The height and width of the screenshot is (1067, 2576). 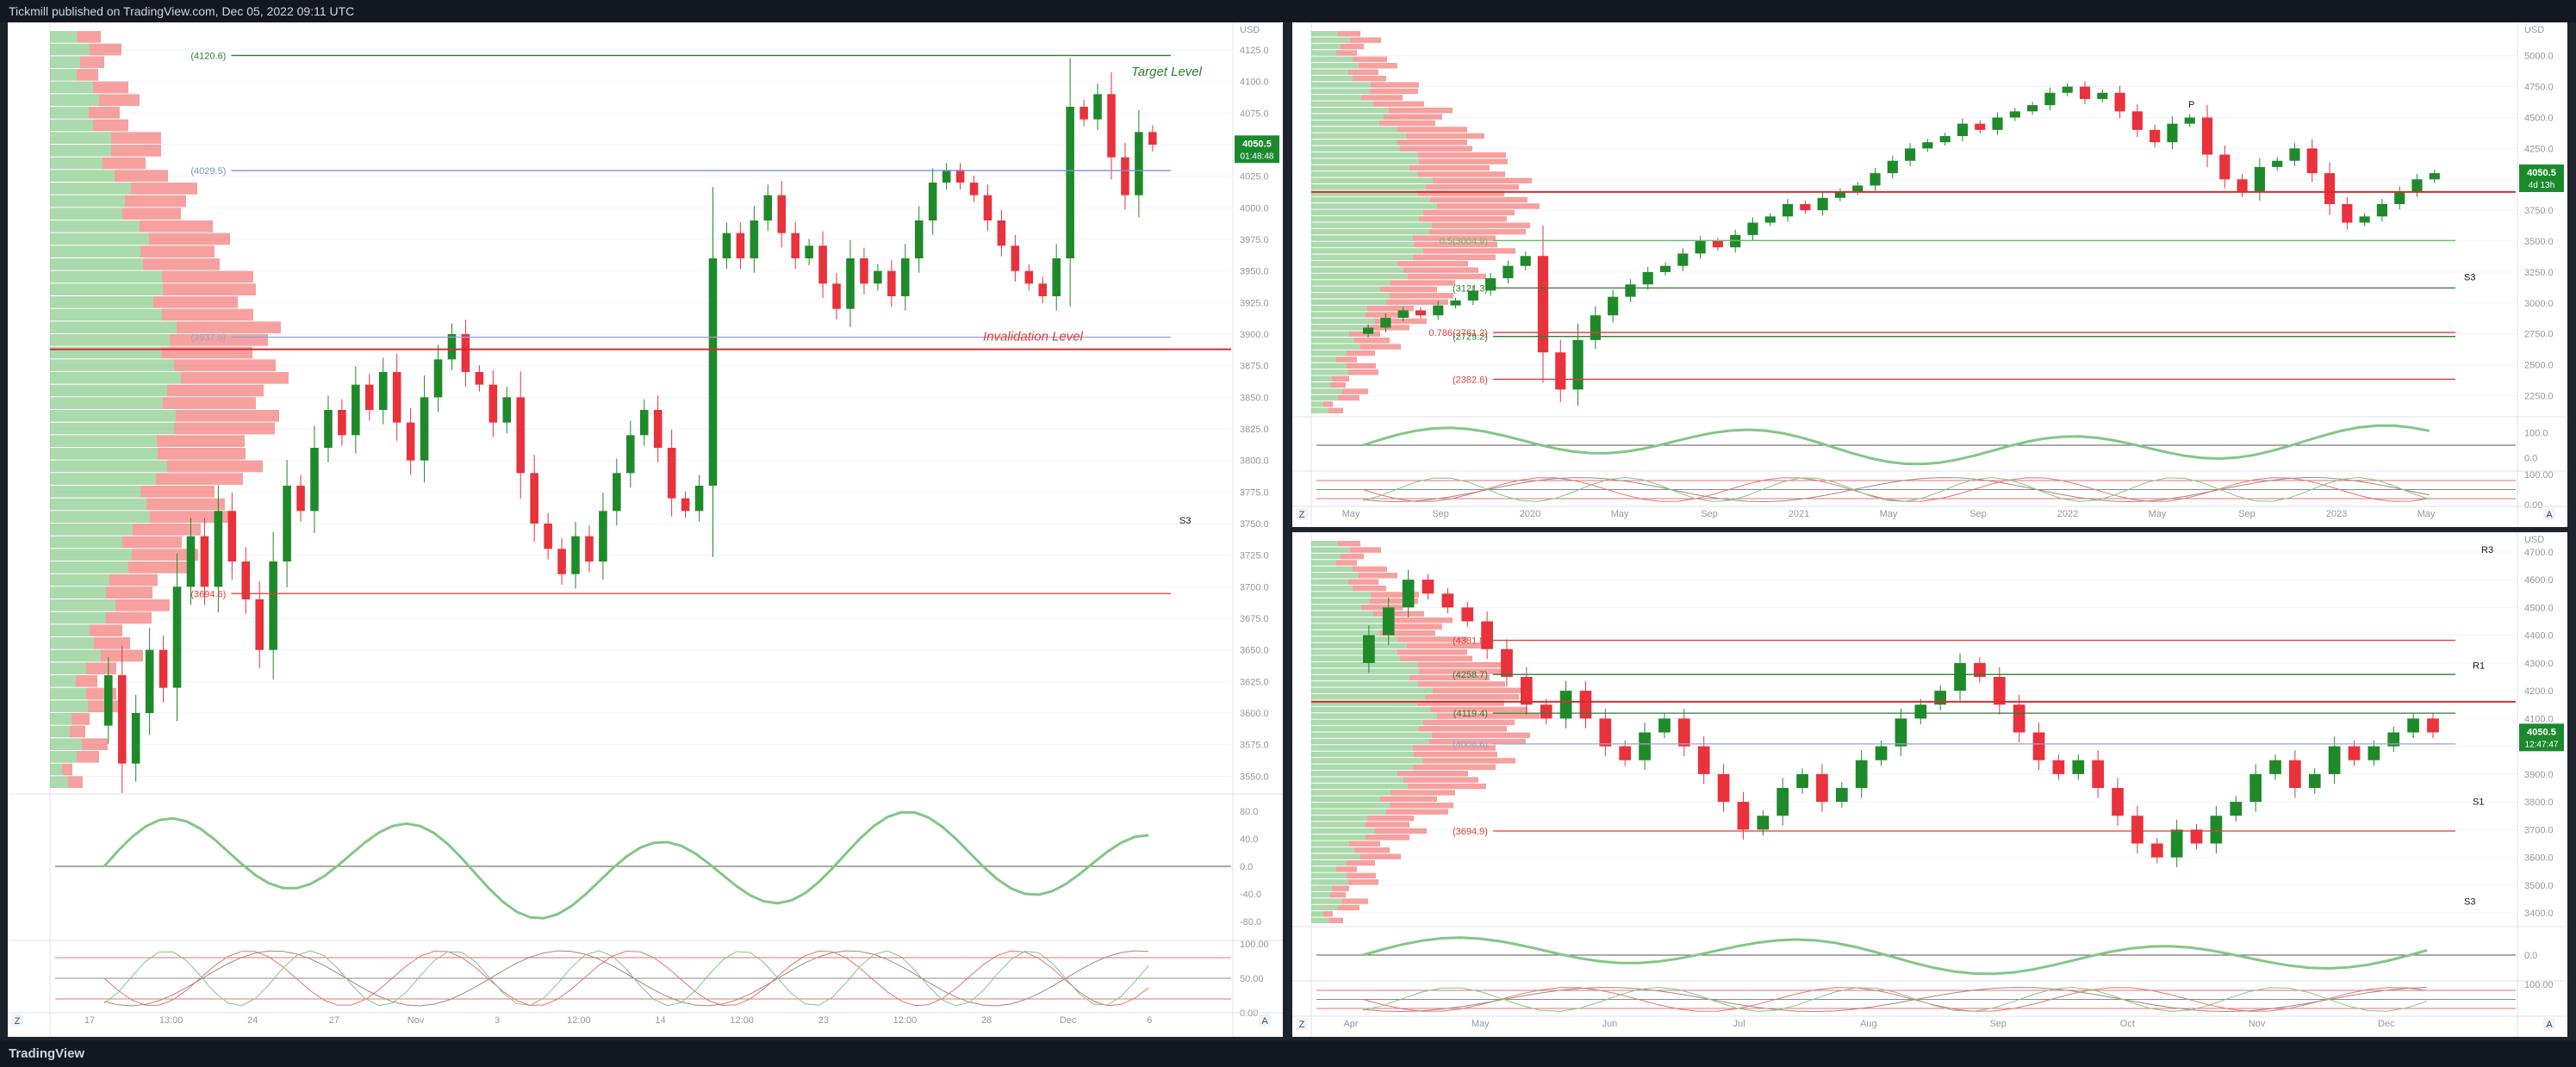 I want to click on stoch-line, so click(x=1895, y=999).